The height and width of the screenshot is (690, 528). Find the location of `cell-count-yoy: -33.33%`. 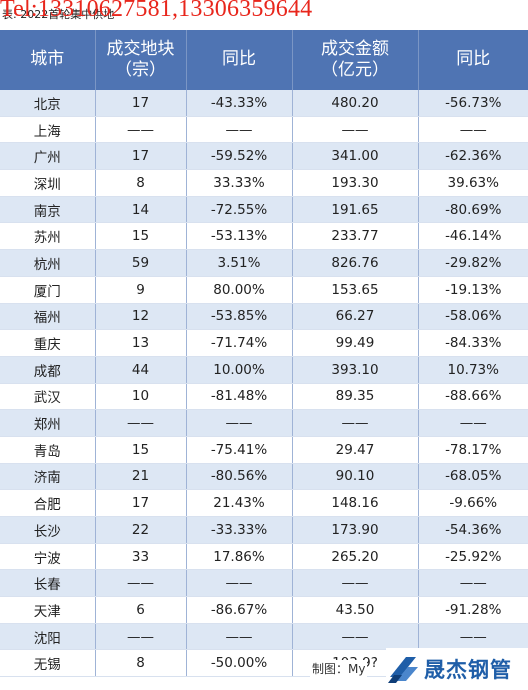

cell-count-yoy: -33.33% is located at coordinates (238, 530).